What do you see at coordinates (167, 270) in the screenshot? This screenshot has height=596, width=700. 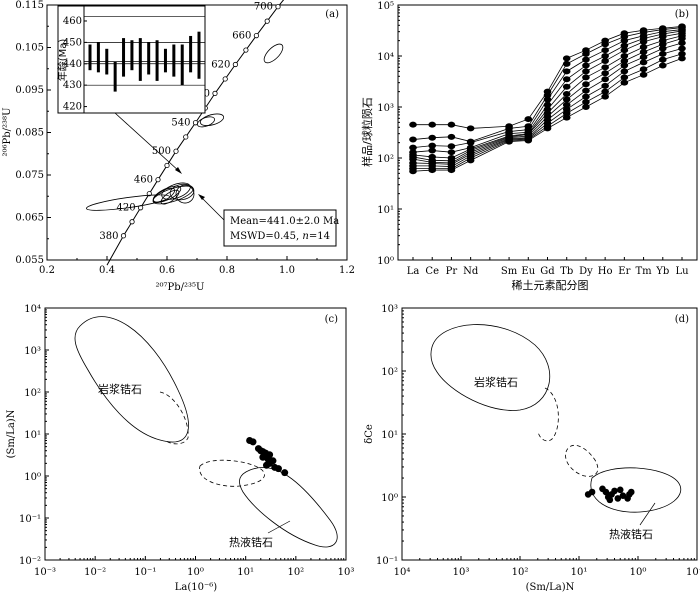 I see `x-tick-label: 0.6` at bounding box center [167, 270].